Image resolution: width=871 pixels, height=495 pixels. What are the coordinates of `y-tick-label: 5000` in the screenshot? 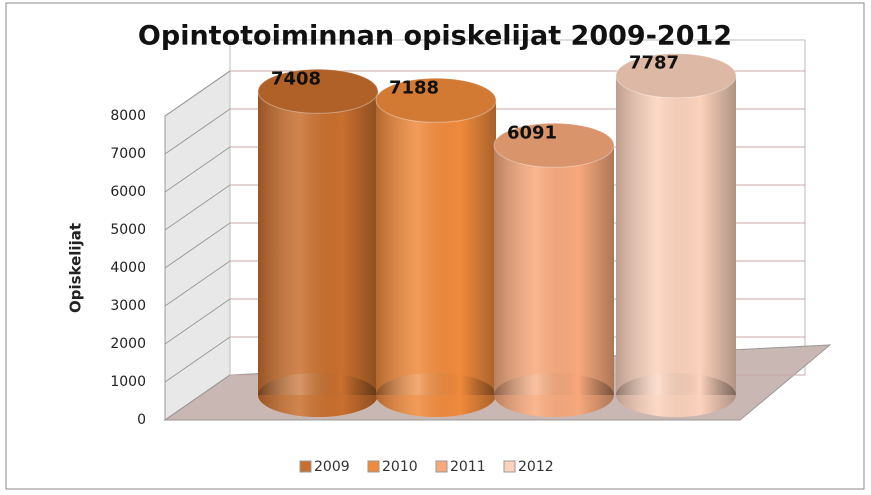 It's located at (128, 230).